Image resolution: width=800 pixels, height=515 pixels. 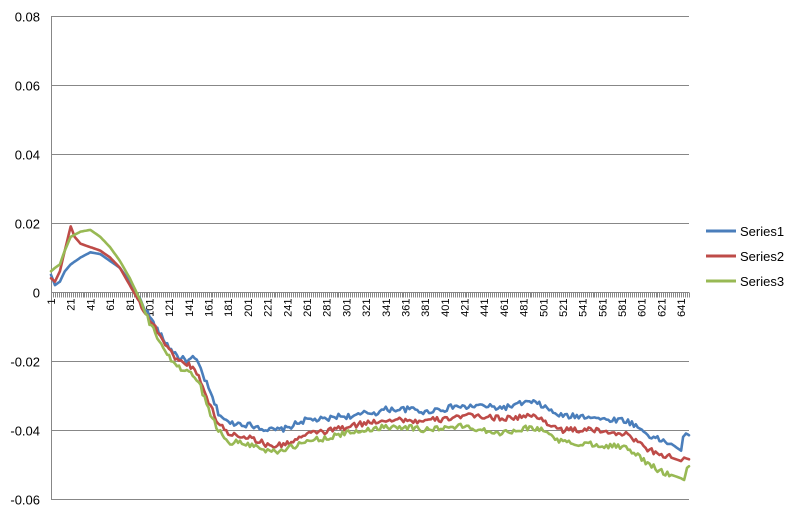 What do you see at coordinates (36, 293) in the screenshot?
I see `y-tick-label: 0` at bounding box center [36, 293].